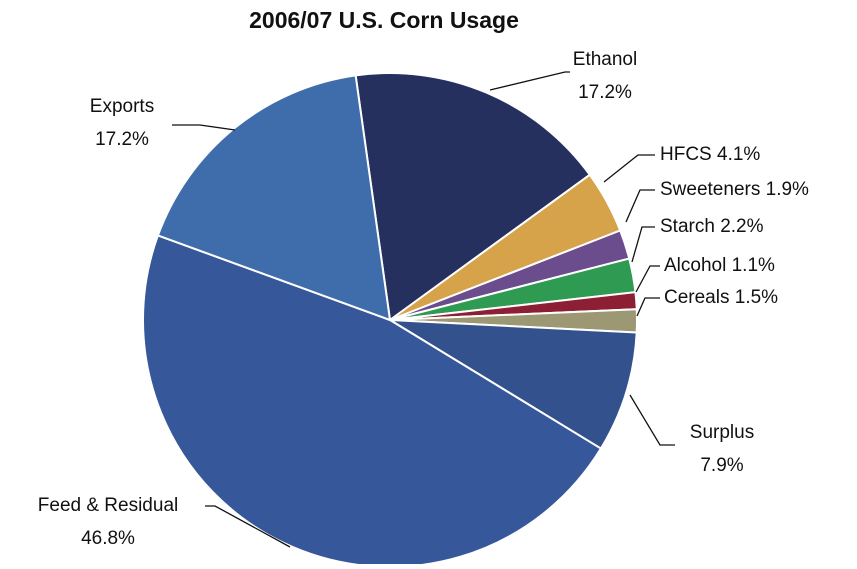  Describe the element at coordinates (687, 226) in the screenshot. I see `slice-label: Starch` at that location.